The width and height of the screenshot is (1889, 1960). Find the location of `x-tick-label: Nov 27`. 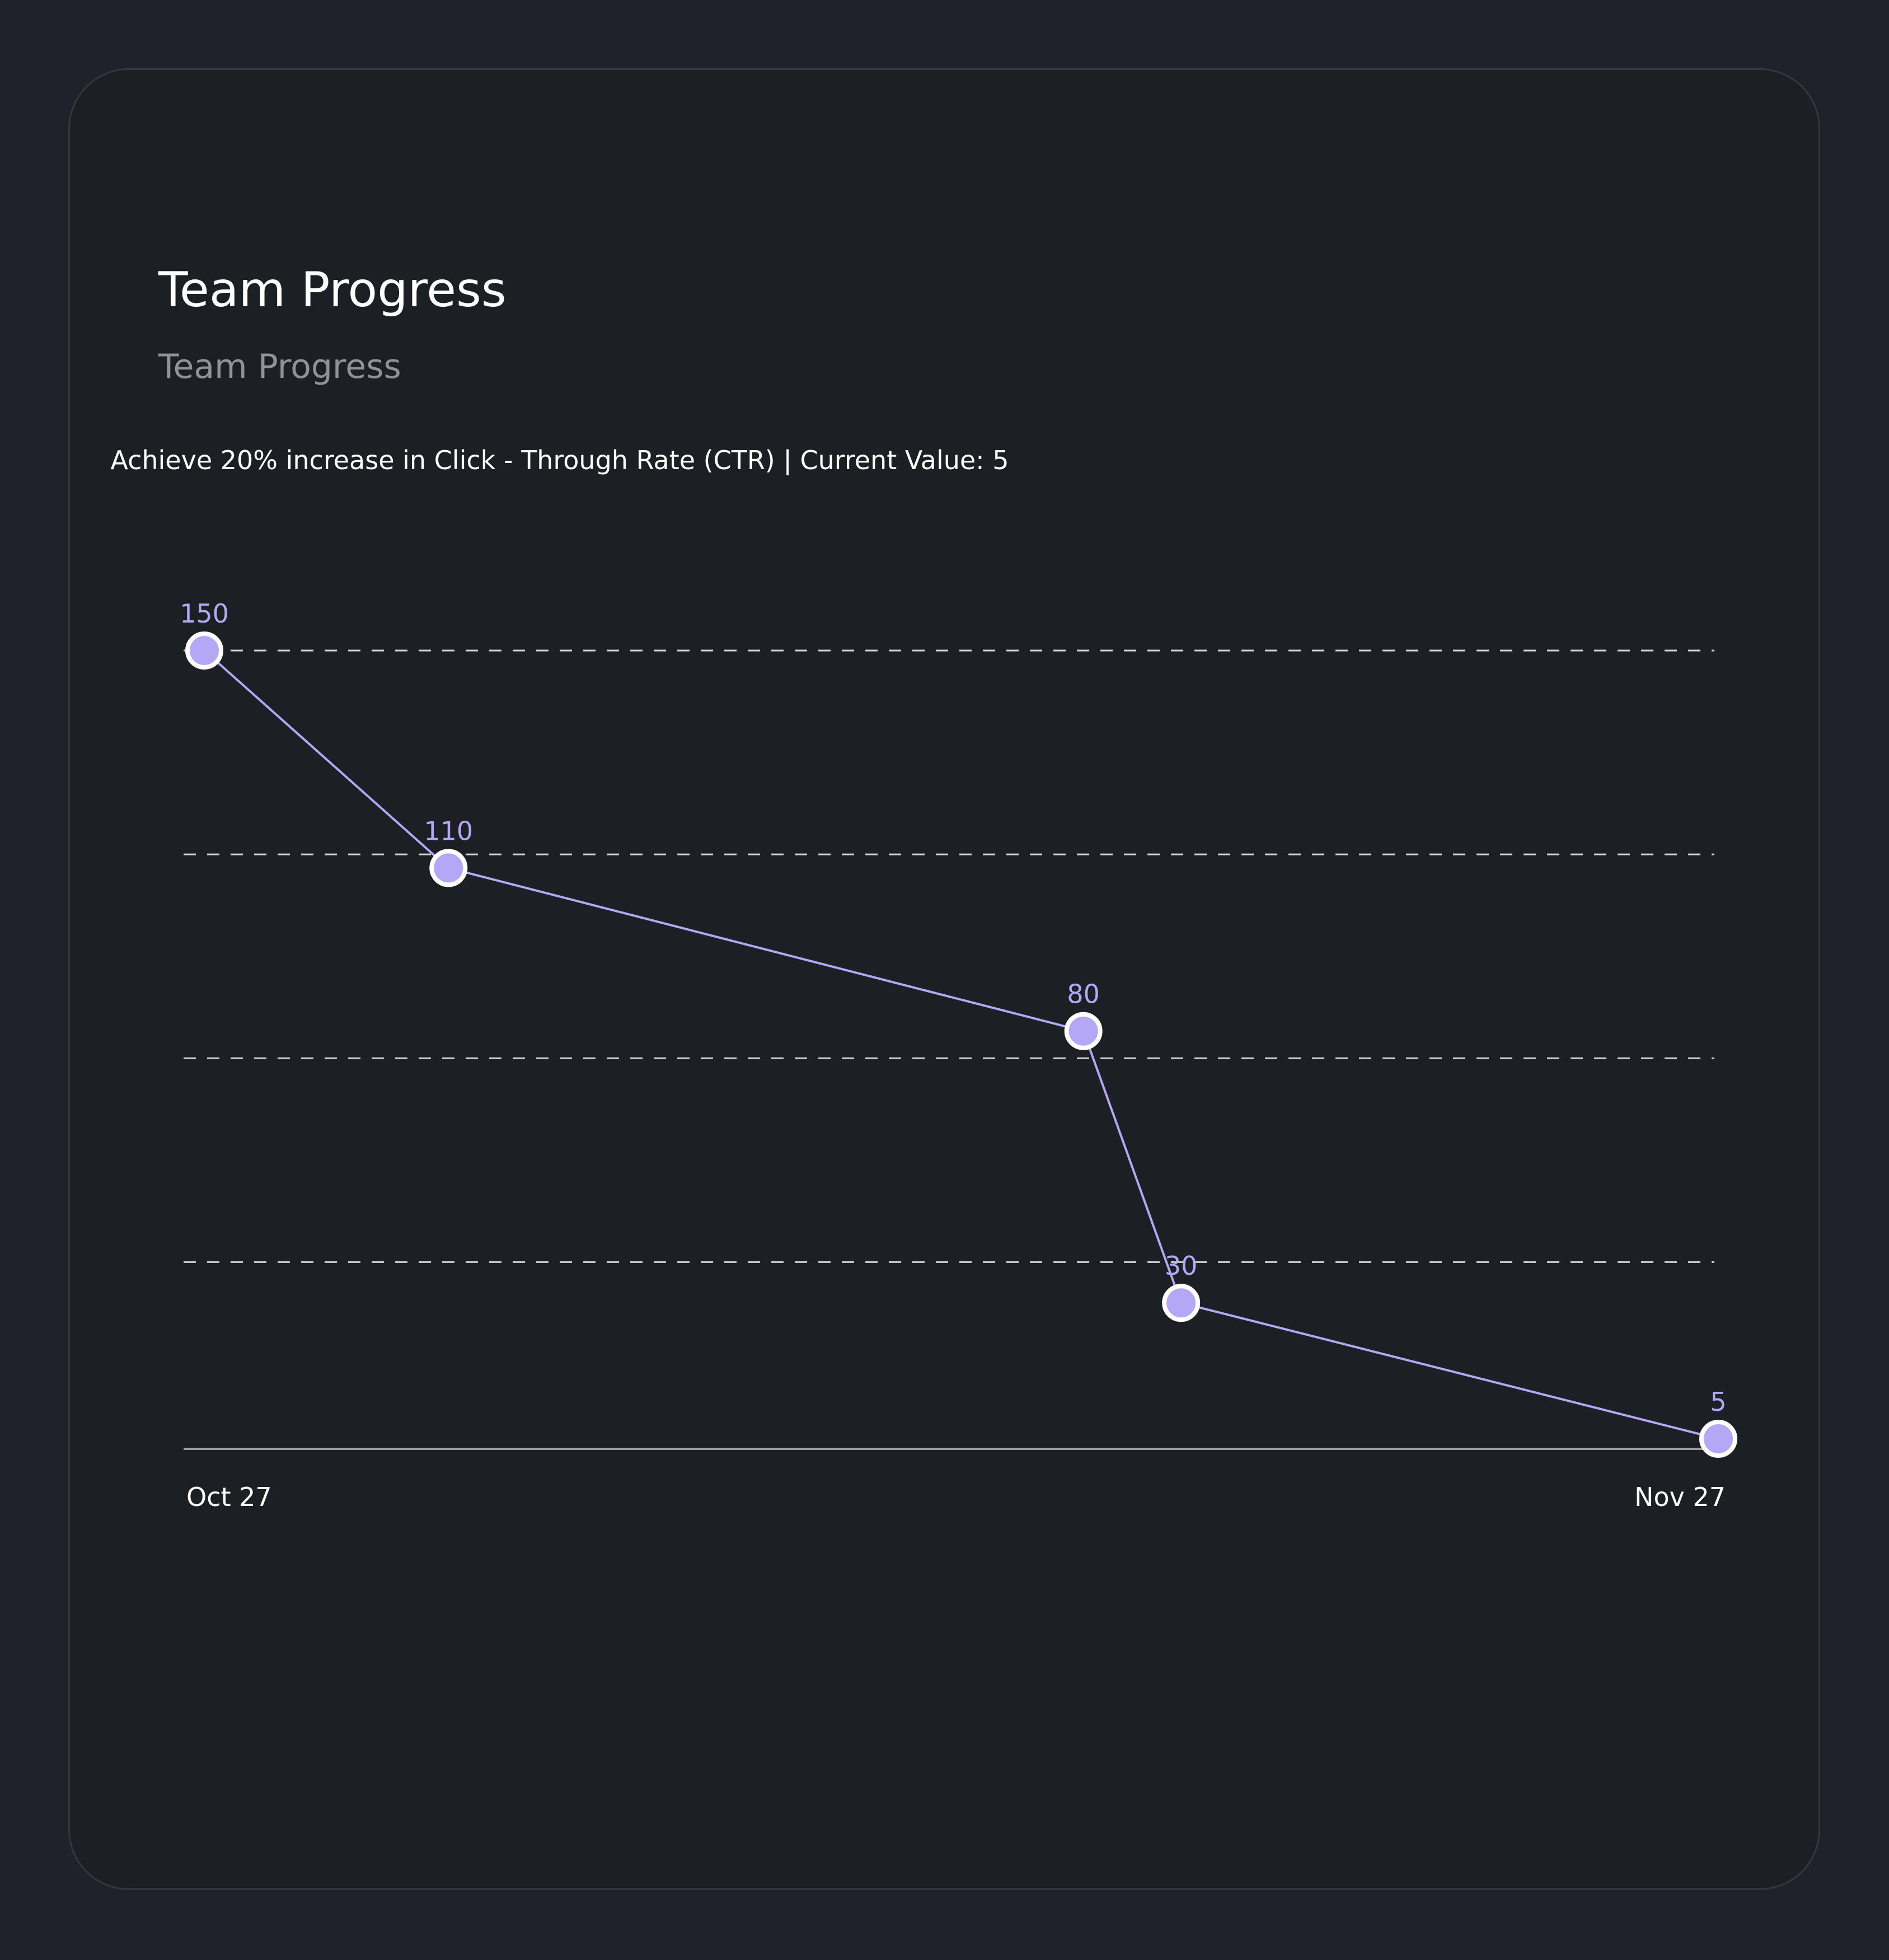

x-tick-label: Nov 27 is located at coordinates (1680, 1497).